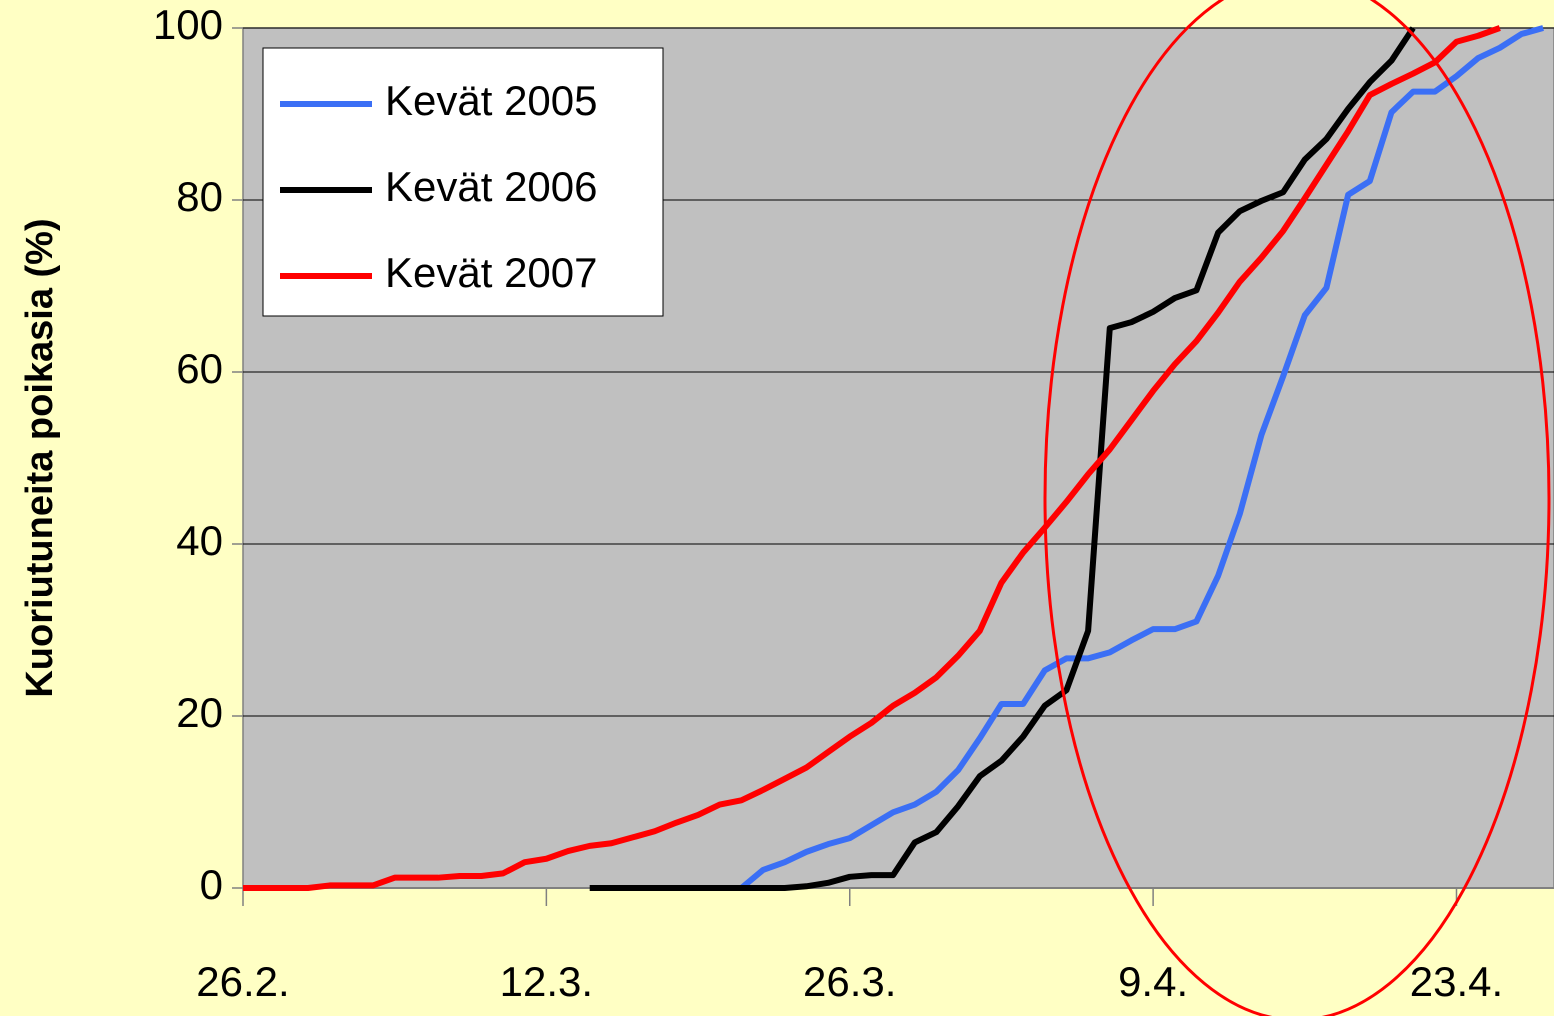  Describe the element at coordinates (199, 712) in the screenshot. I see `y-tick-label: 20` at that location.